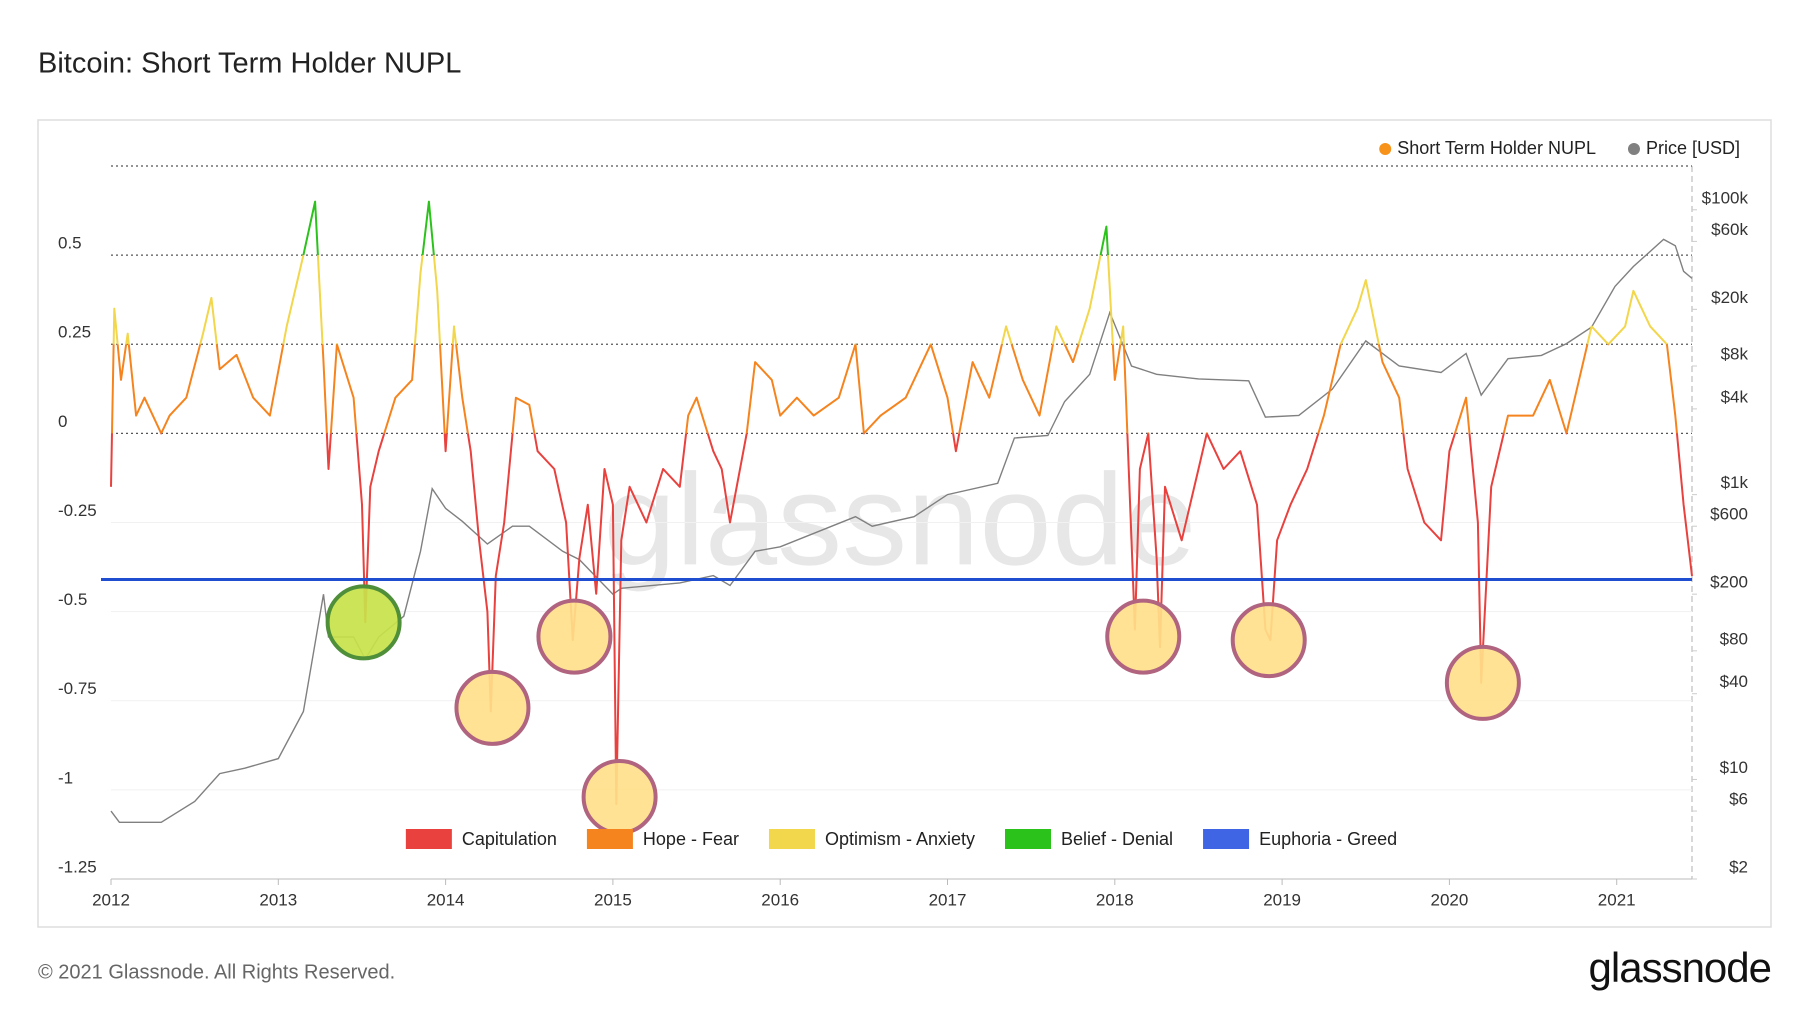  What do you see at coordinates (62, 421) in the screenshot?
I see `y-tick-label: 0` at bounding box center [62, 421].